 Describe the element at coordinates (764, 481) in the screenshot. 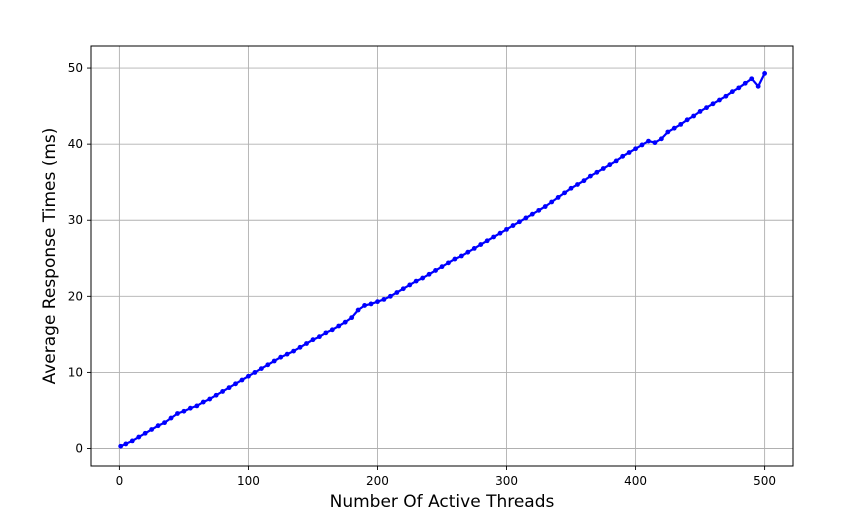

I see `x-tick-label: 500` at that location.